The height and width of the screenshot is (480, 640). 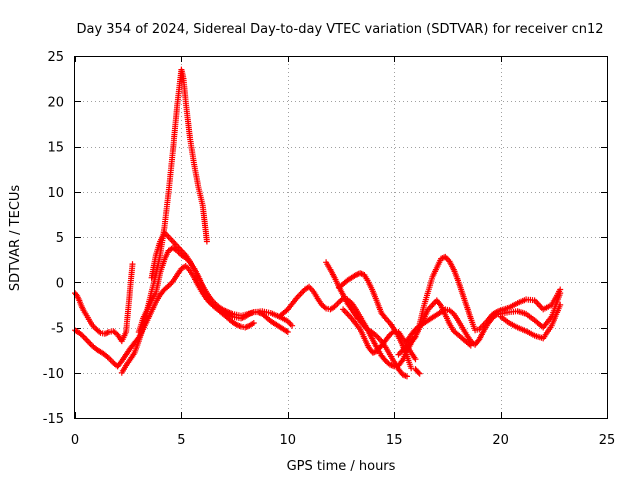 I want to click on x-axis-label: GPS time / hours, so click(x=341, y=466).